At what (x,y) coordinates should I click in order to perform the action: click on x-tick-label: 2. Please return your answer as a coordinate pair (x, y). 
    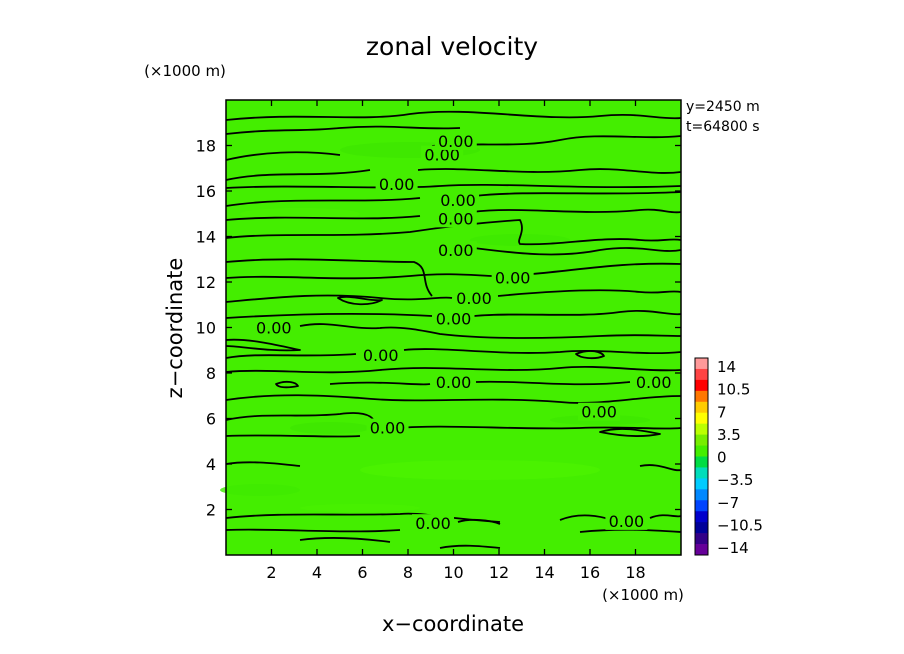
    Looking at the image, I should click on (271, 572).